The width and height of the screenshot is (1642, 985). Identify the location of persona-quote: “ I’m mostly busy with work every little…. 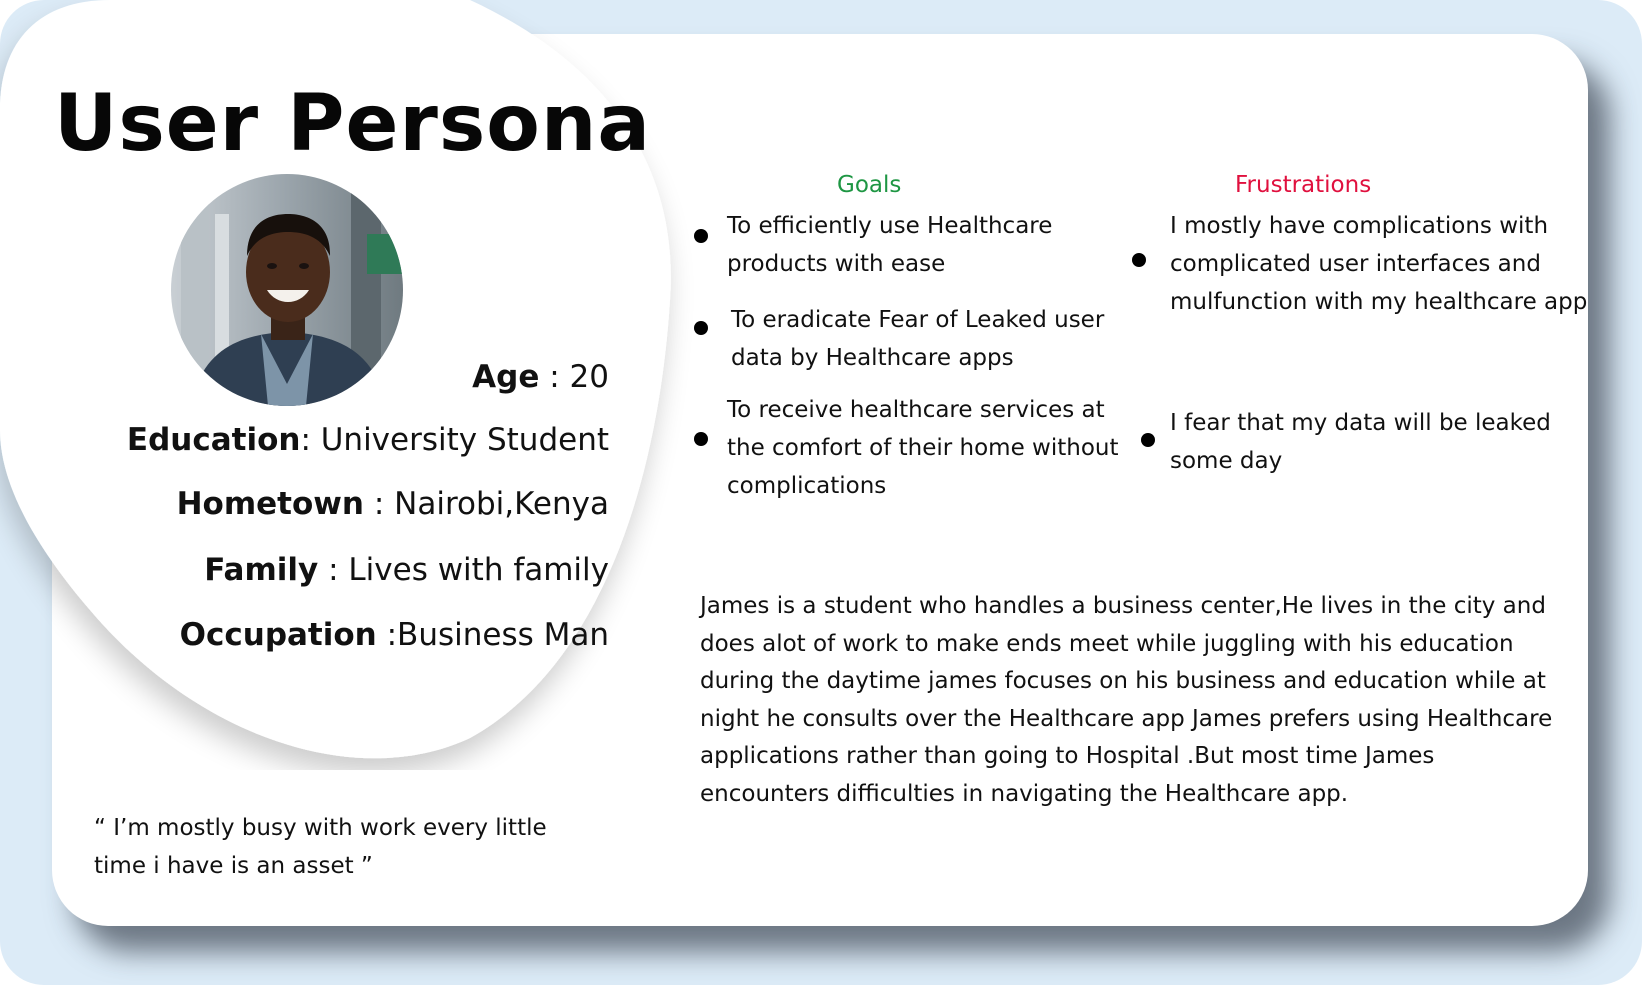
(320, 847).